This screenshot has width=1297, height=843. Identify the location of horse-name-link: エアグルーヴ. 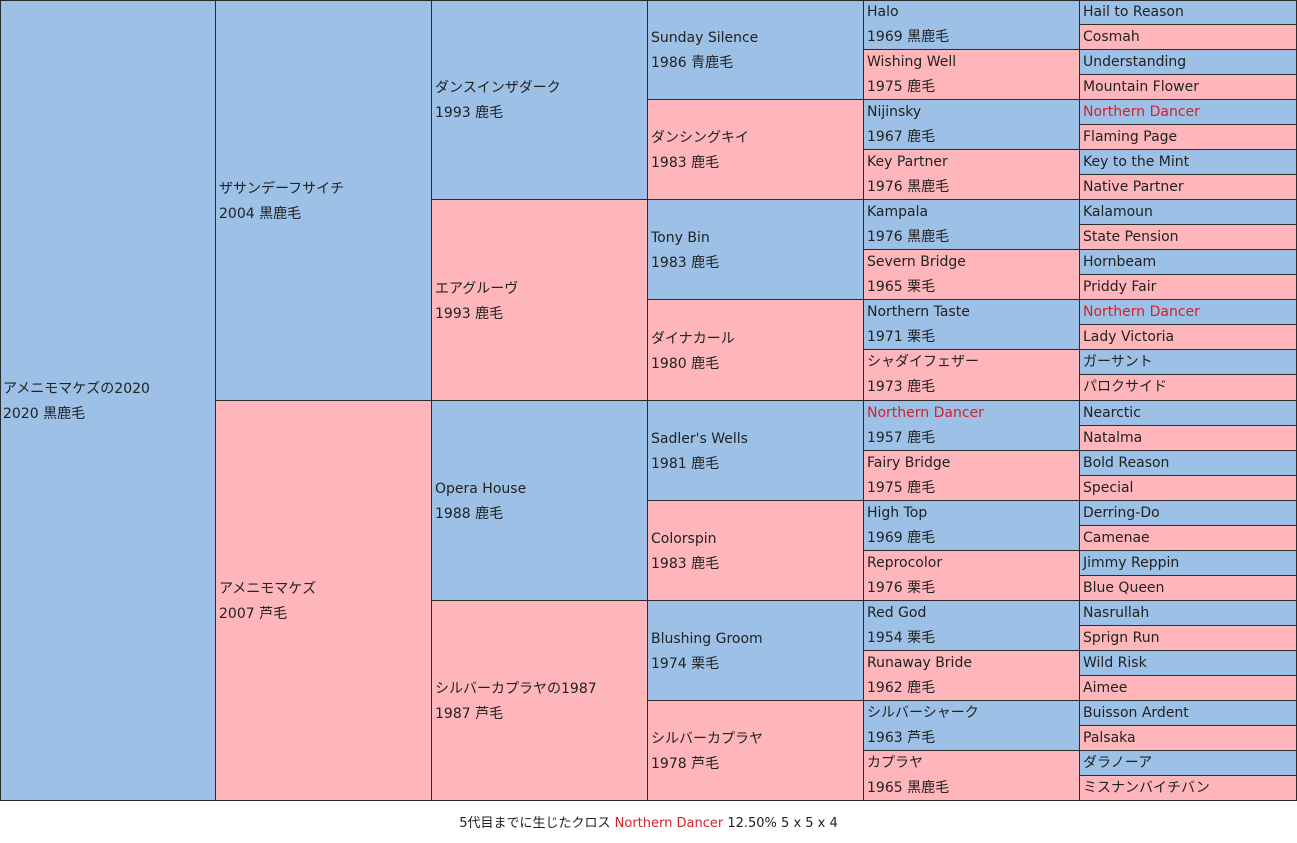
(477, 289).